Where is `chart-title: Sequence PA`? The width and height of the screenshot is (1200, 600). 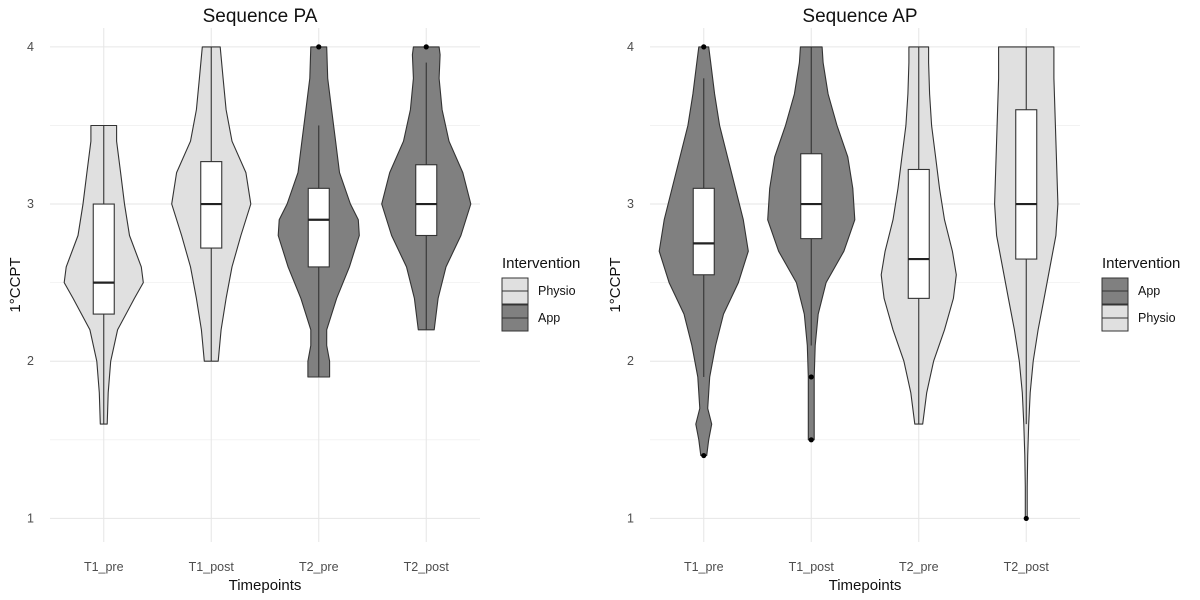 chart-title: Sequence PA is located at coordinates (260, 16).